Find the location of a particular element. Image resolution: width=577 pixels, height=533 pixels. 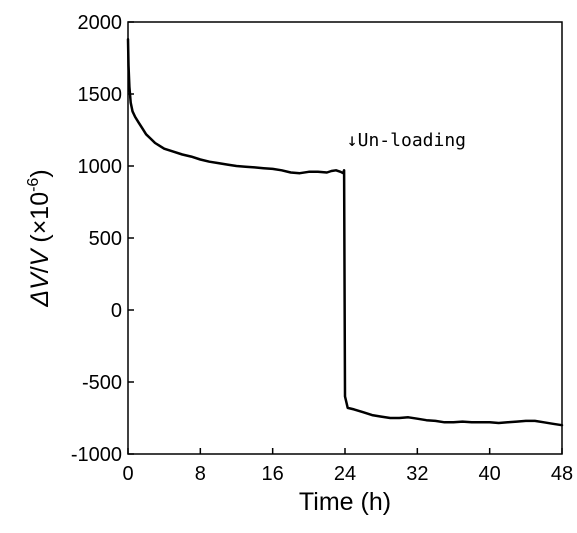

y-tick-label: -500 is located at coordinates (102, 383).